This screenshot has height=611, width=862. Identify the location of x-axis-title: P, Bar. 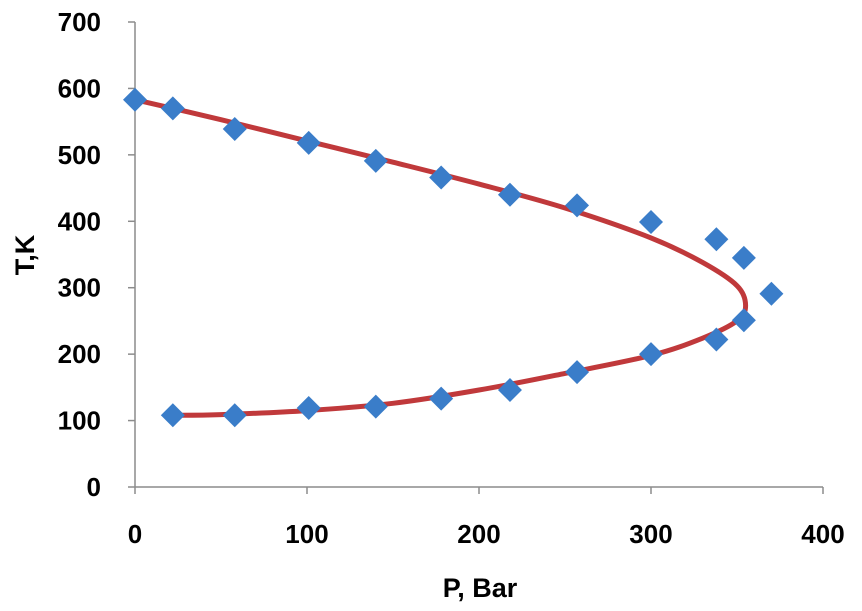
(480, 588).